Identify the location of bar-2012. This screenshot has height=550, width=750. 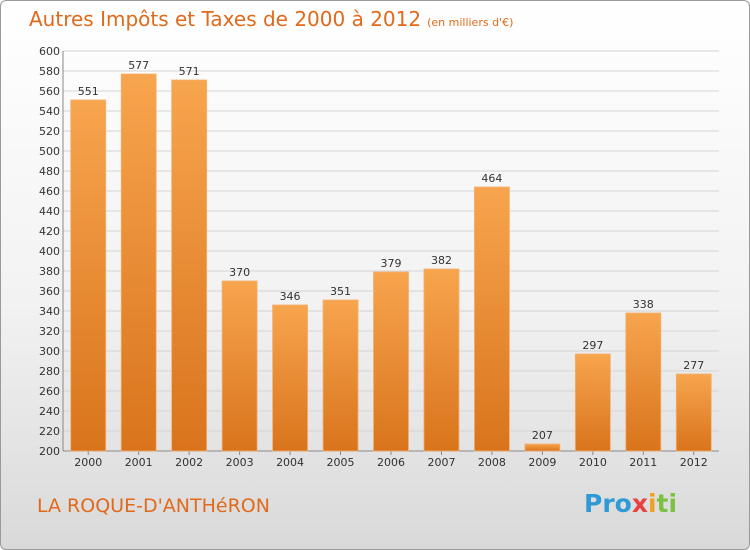
(693, 412).